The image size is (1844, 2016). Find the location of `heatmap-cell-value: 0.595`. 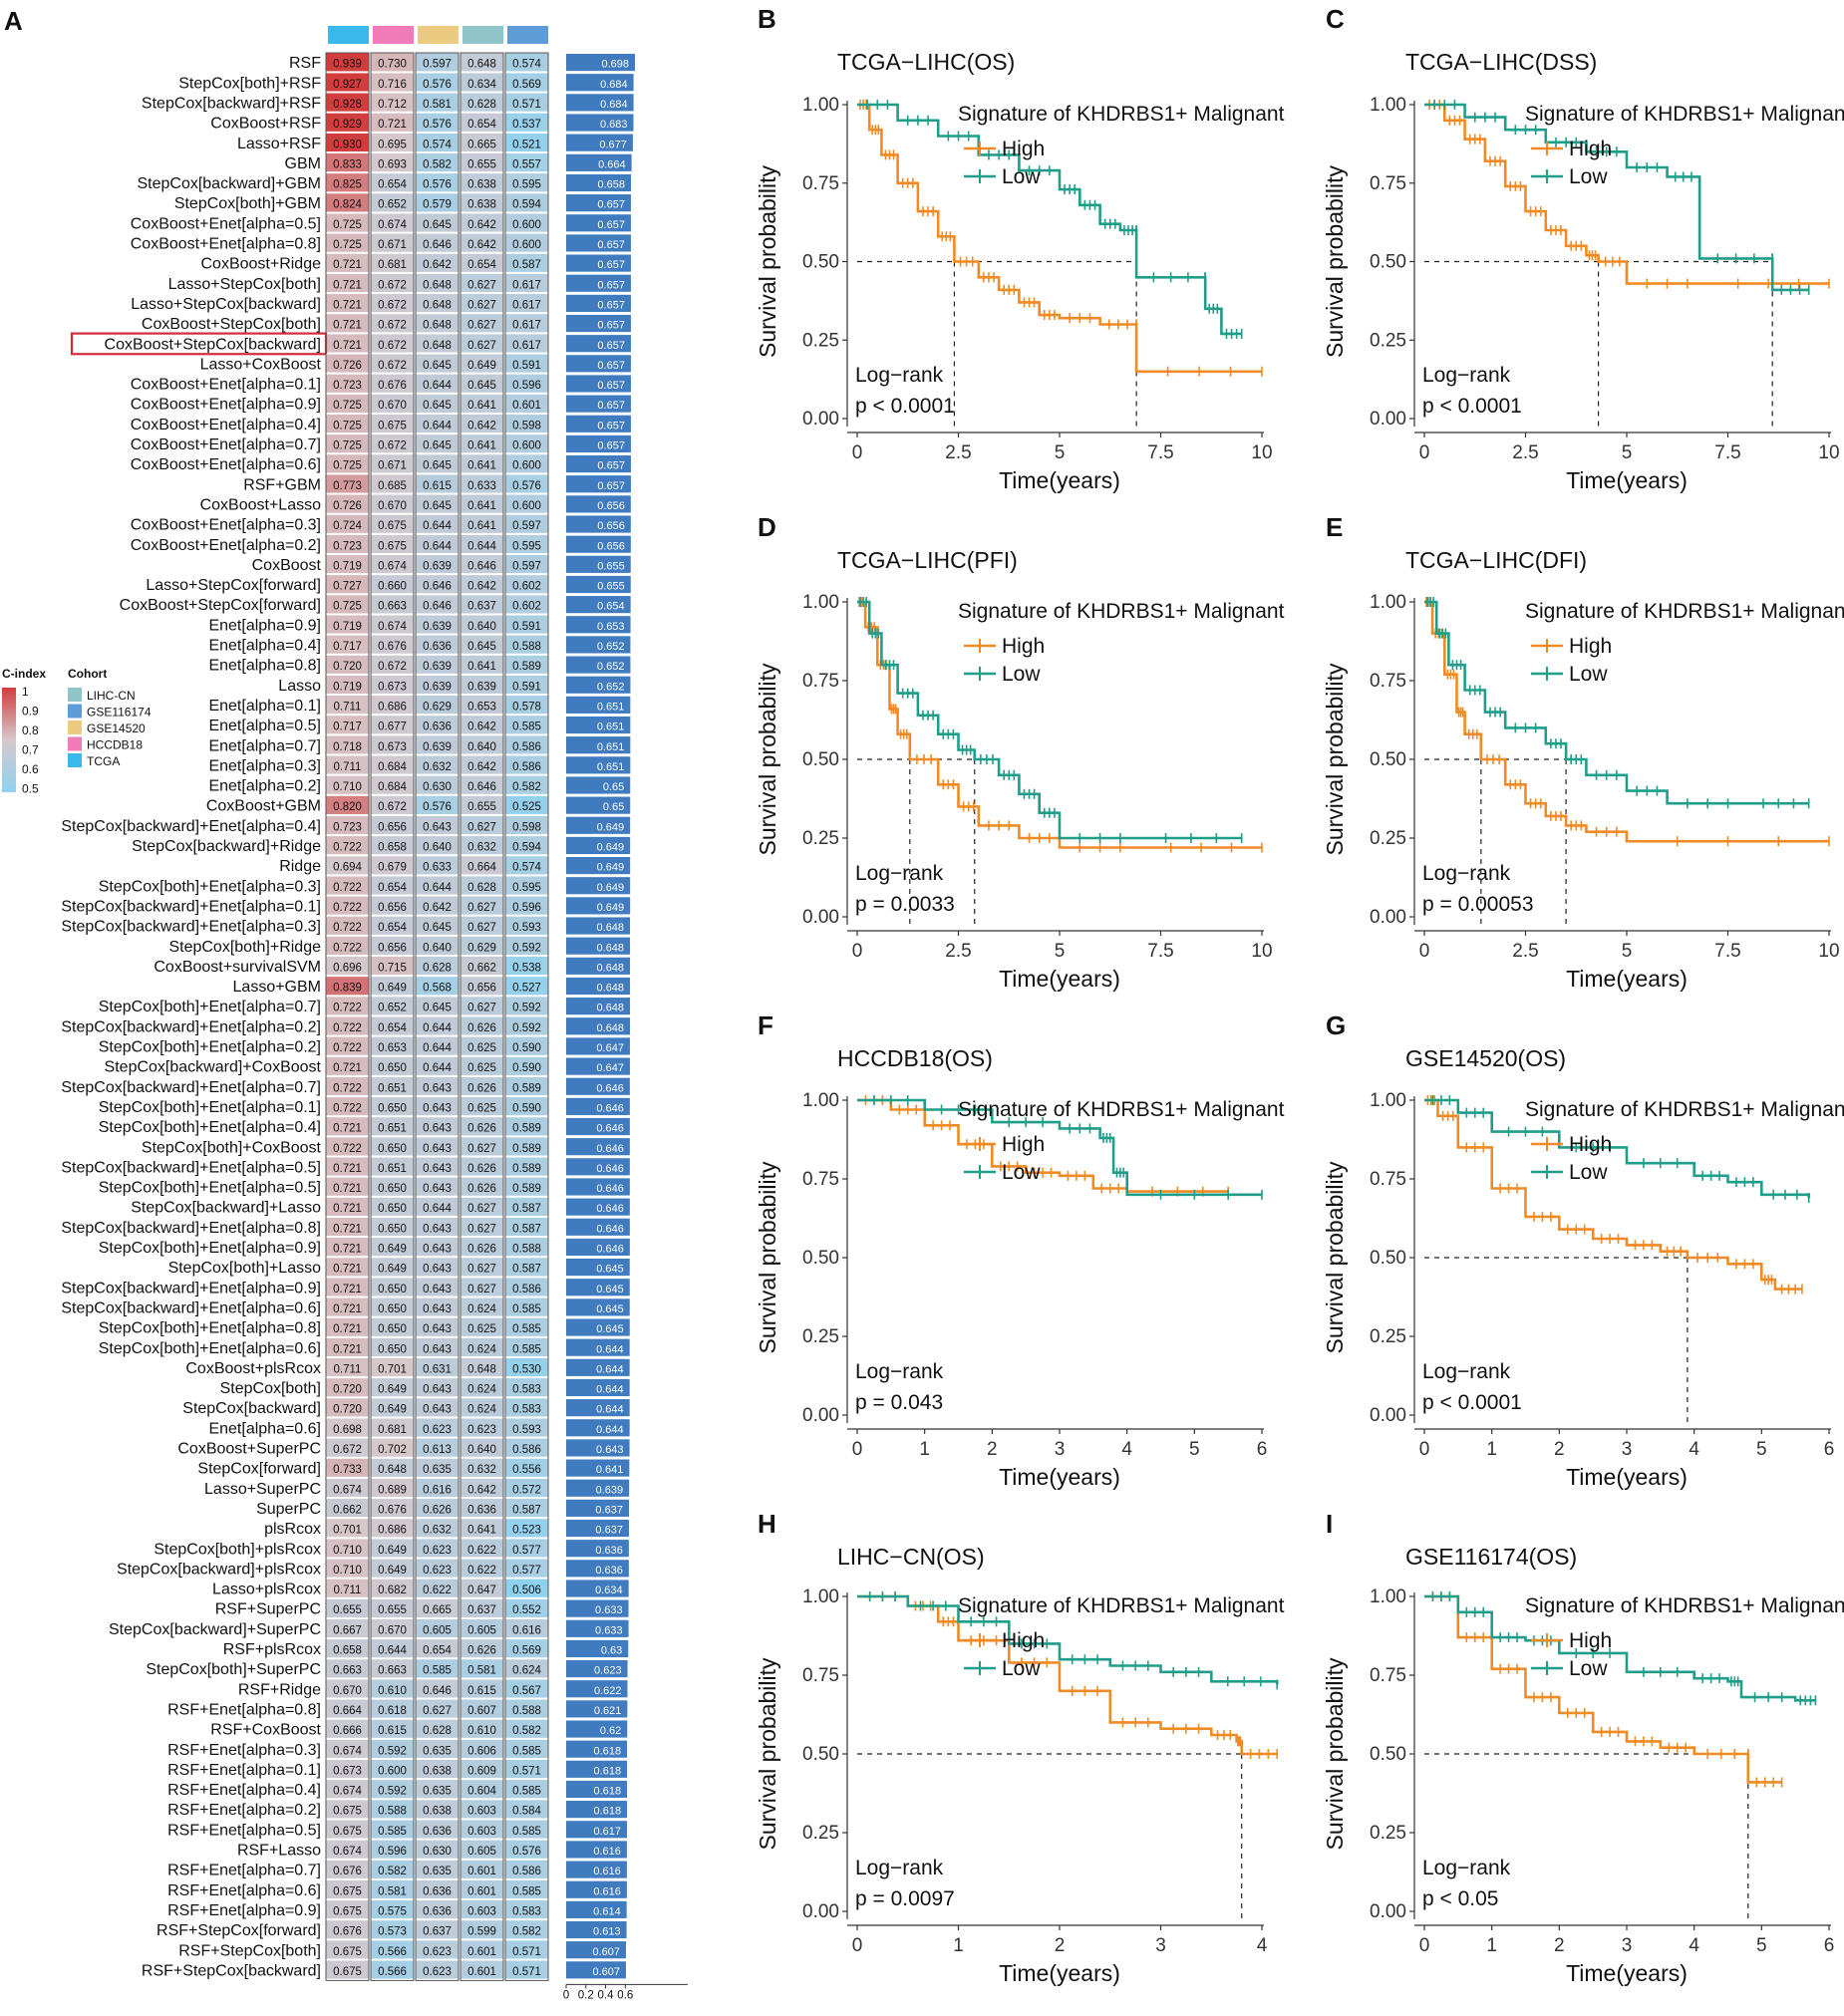

heatmap-cell-value: 0.595 is located at coordinates (526, 888).